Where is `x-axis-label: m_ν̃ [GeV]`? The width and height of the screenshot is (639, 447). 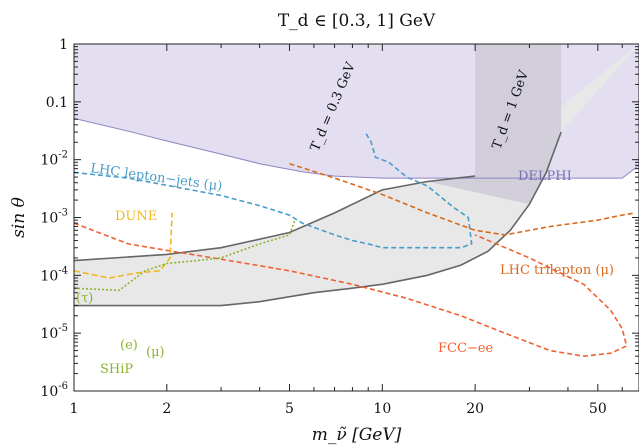
x-axis-label: m_ν̃ [GeV] is located at coordinates (357, 435).